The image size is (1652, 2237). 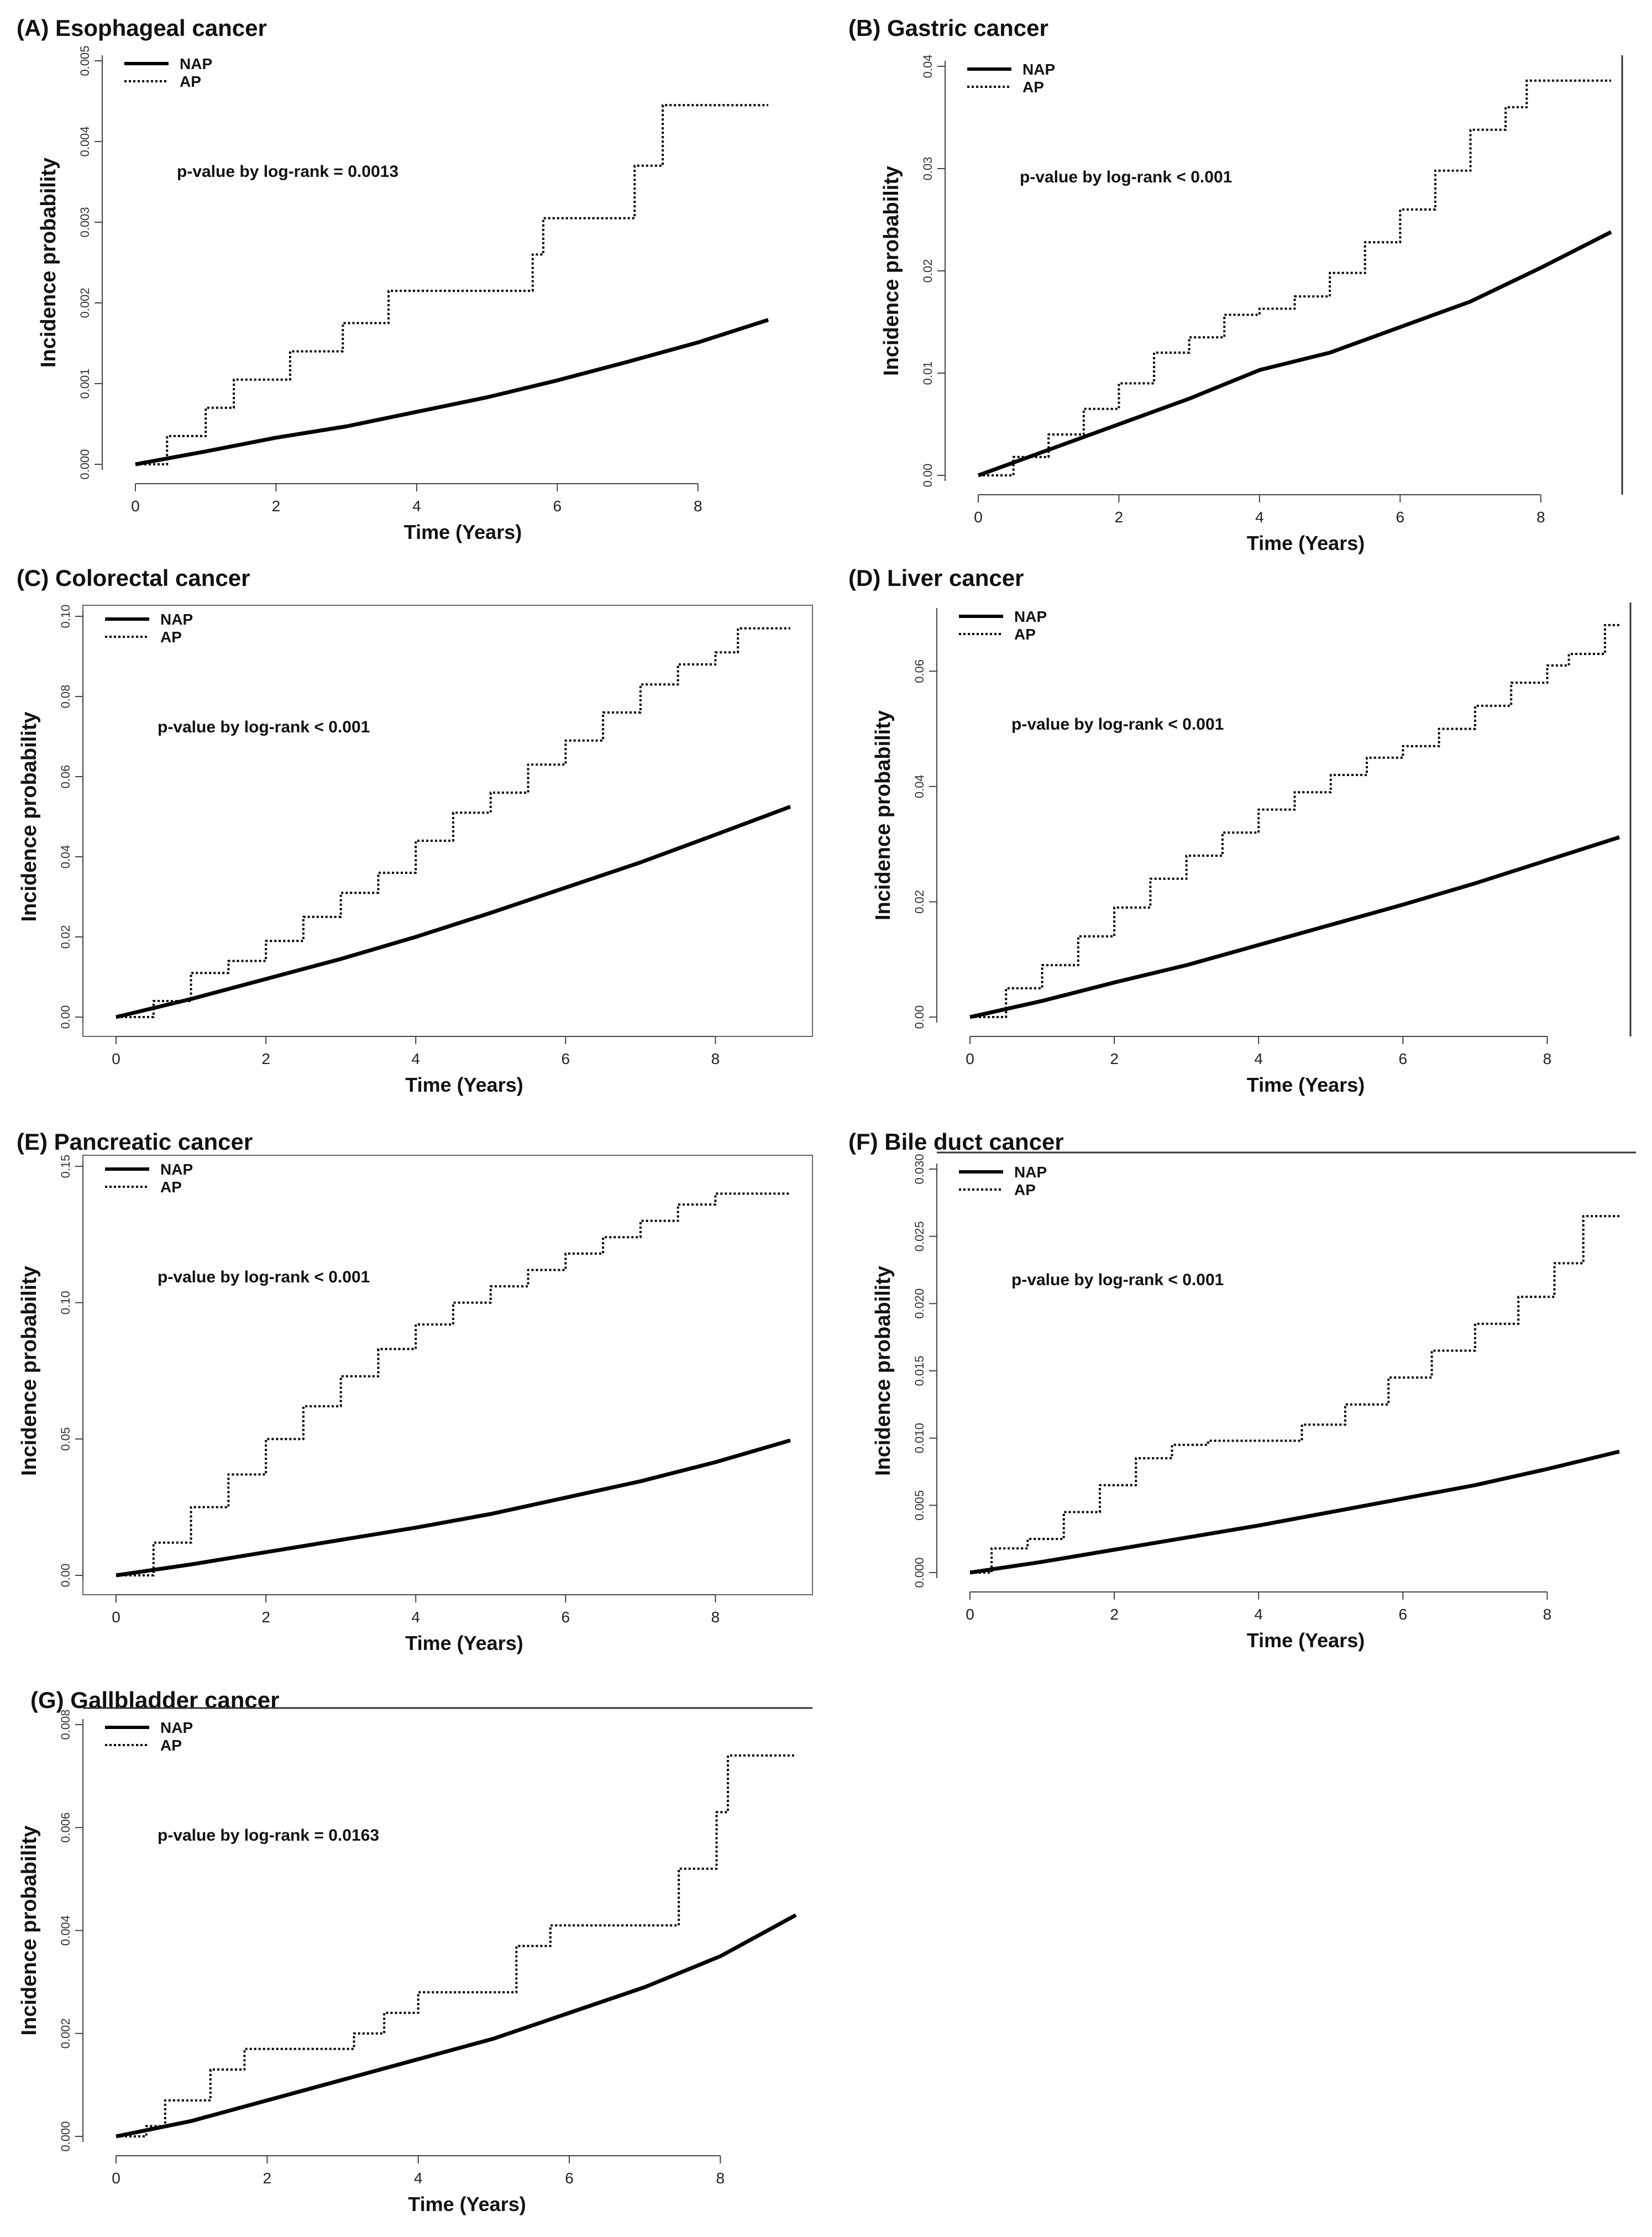 I want to click on y-tick-label: 0.030, so click(x=919, y=1169).